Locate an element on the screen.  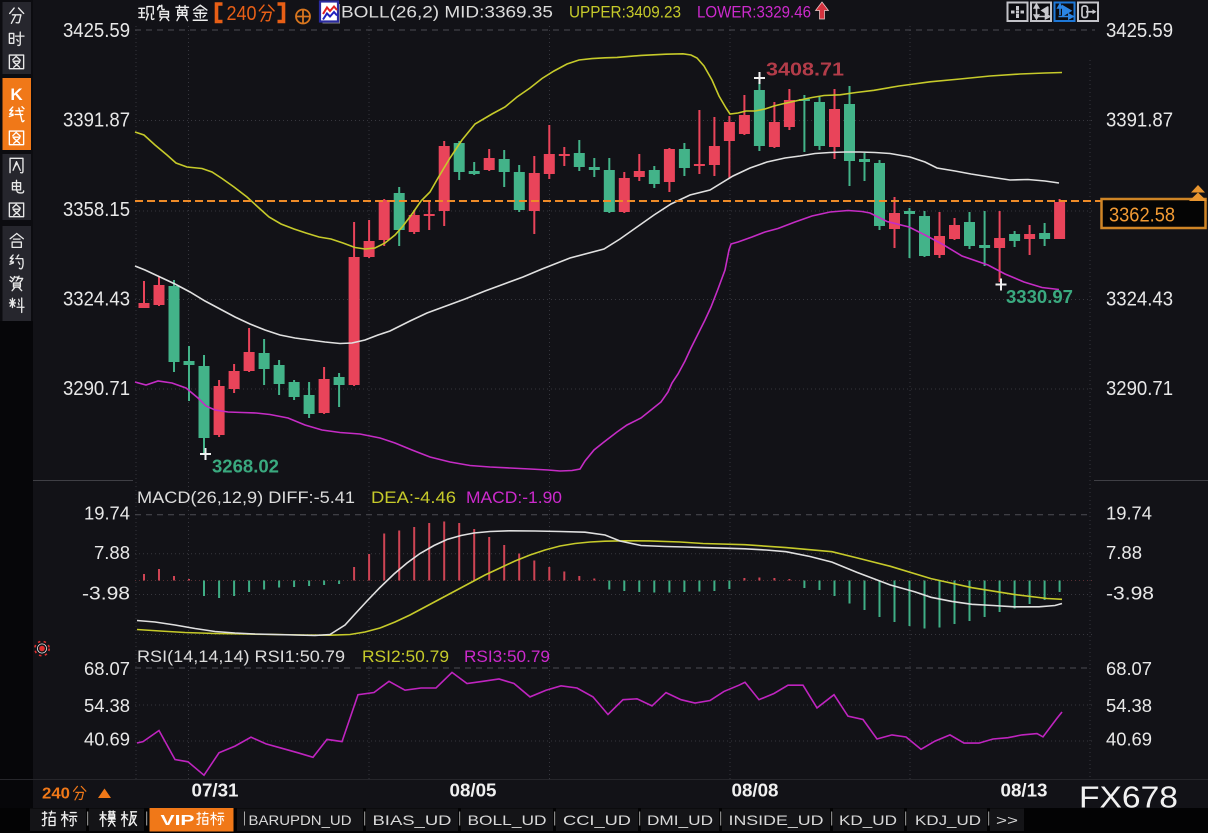
svg-text: DMI_UD is located at coordinates (680, 820).